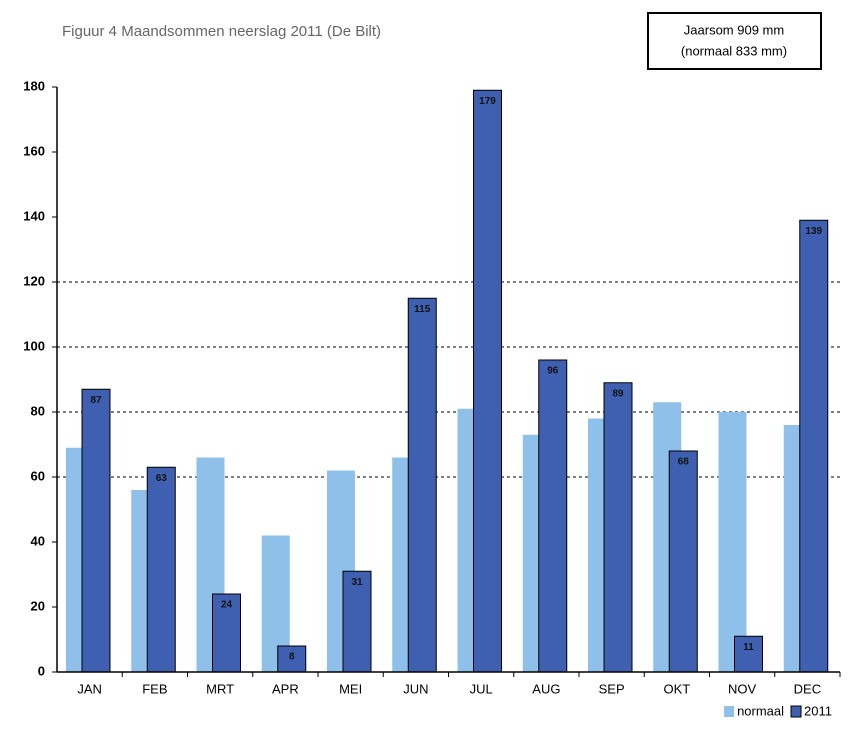  Describe the element at coordinates (38, 475) in the screenshot. I see `y-tick-label: 60` at that location.